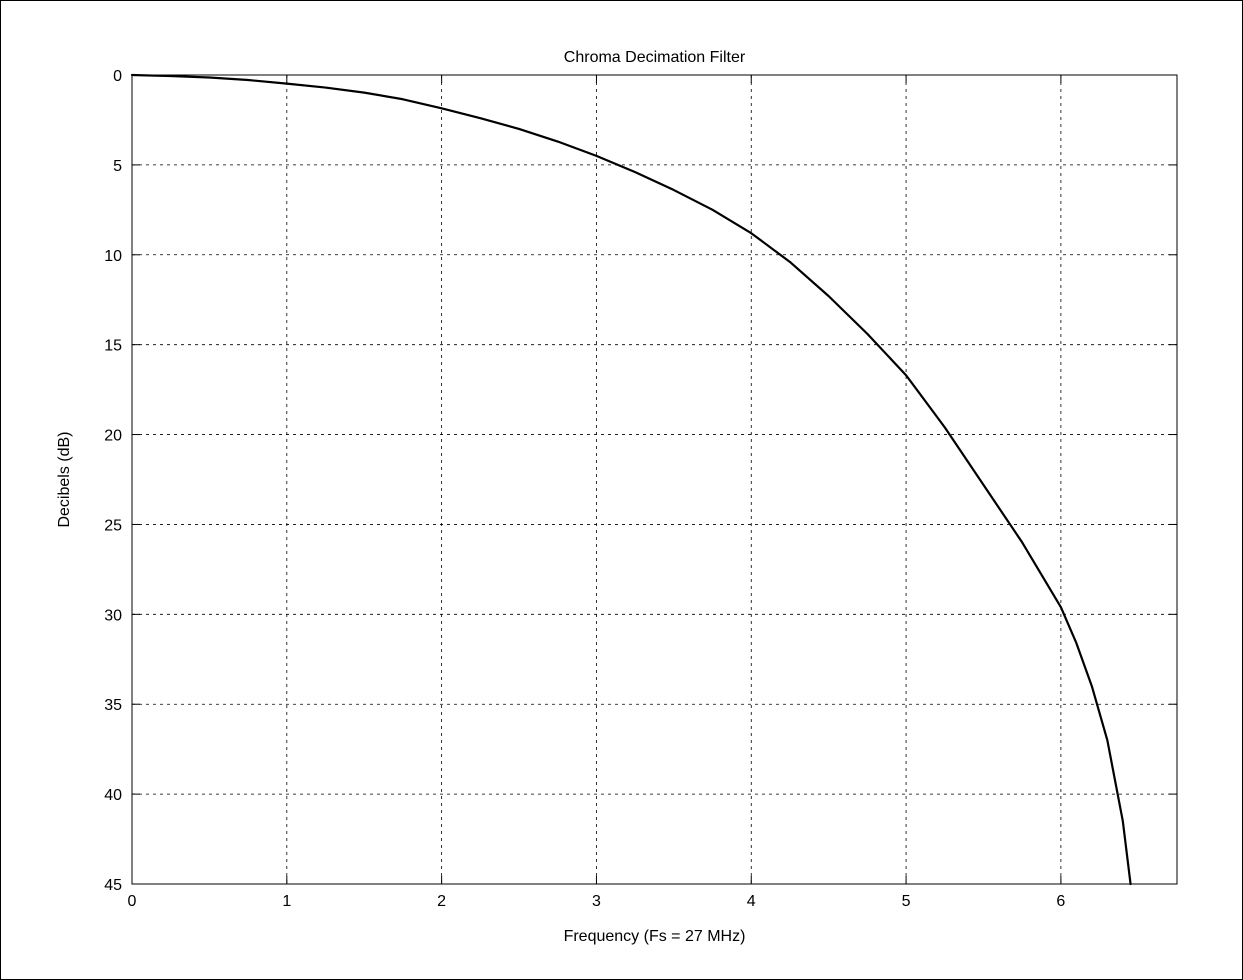 Image resolution: width=1243 pixels, height=980 pixels. What do you see at coordinates (113, 885) in the screenshot?
I see `y-tick-label: 45` at bounding box center [113, 885].